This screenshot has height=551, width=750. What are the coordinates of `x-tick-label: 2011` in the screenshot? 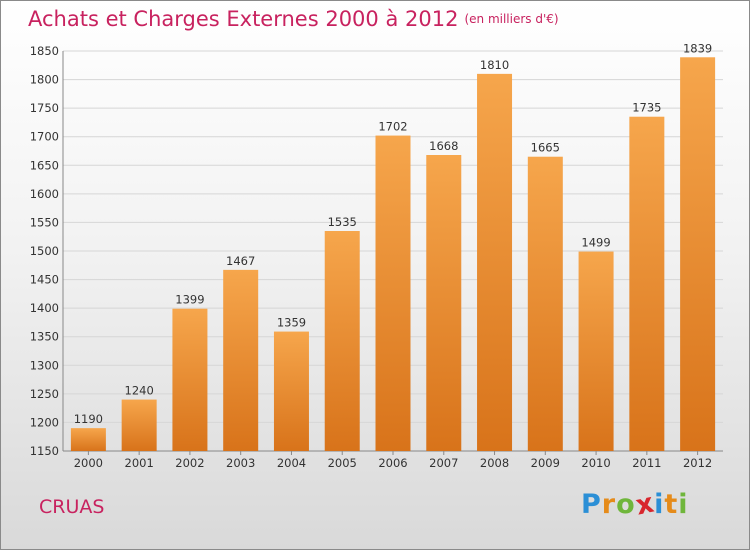 It's located at (646, 463).